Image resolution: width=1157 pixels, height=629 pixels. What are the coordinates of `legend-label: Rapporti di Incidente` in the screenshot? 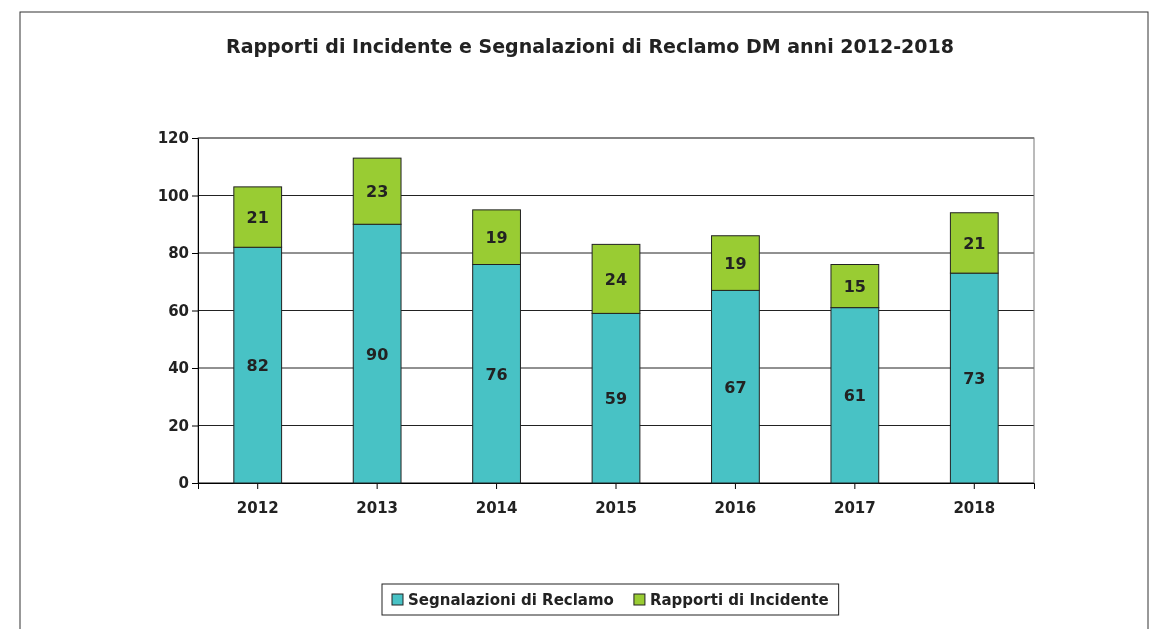 It's located at (739, 600).